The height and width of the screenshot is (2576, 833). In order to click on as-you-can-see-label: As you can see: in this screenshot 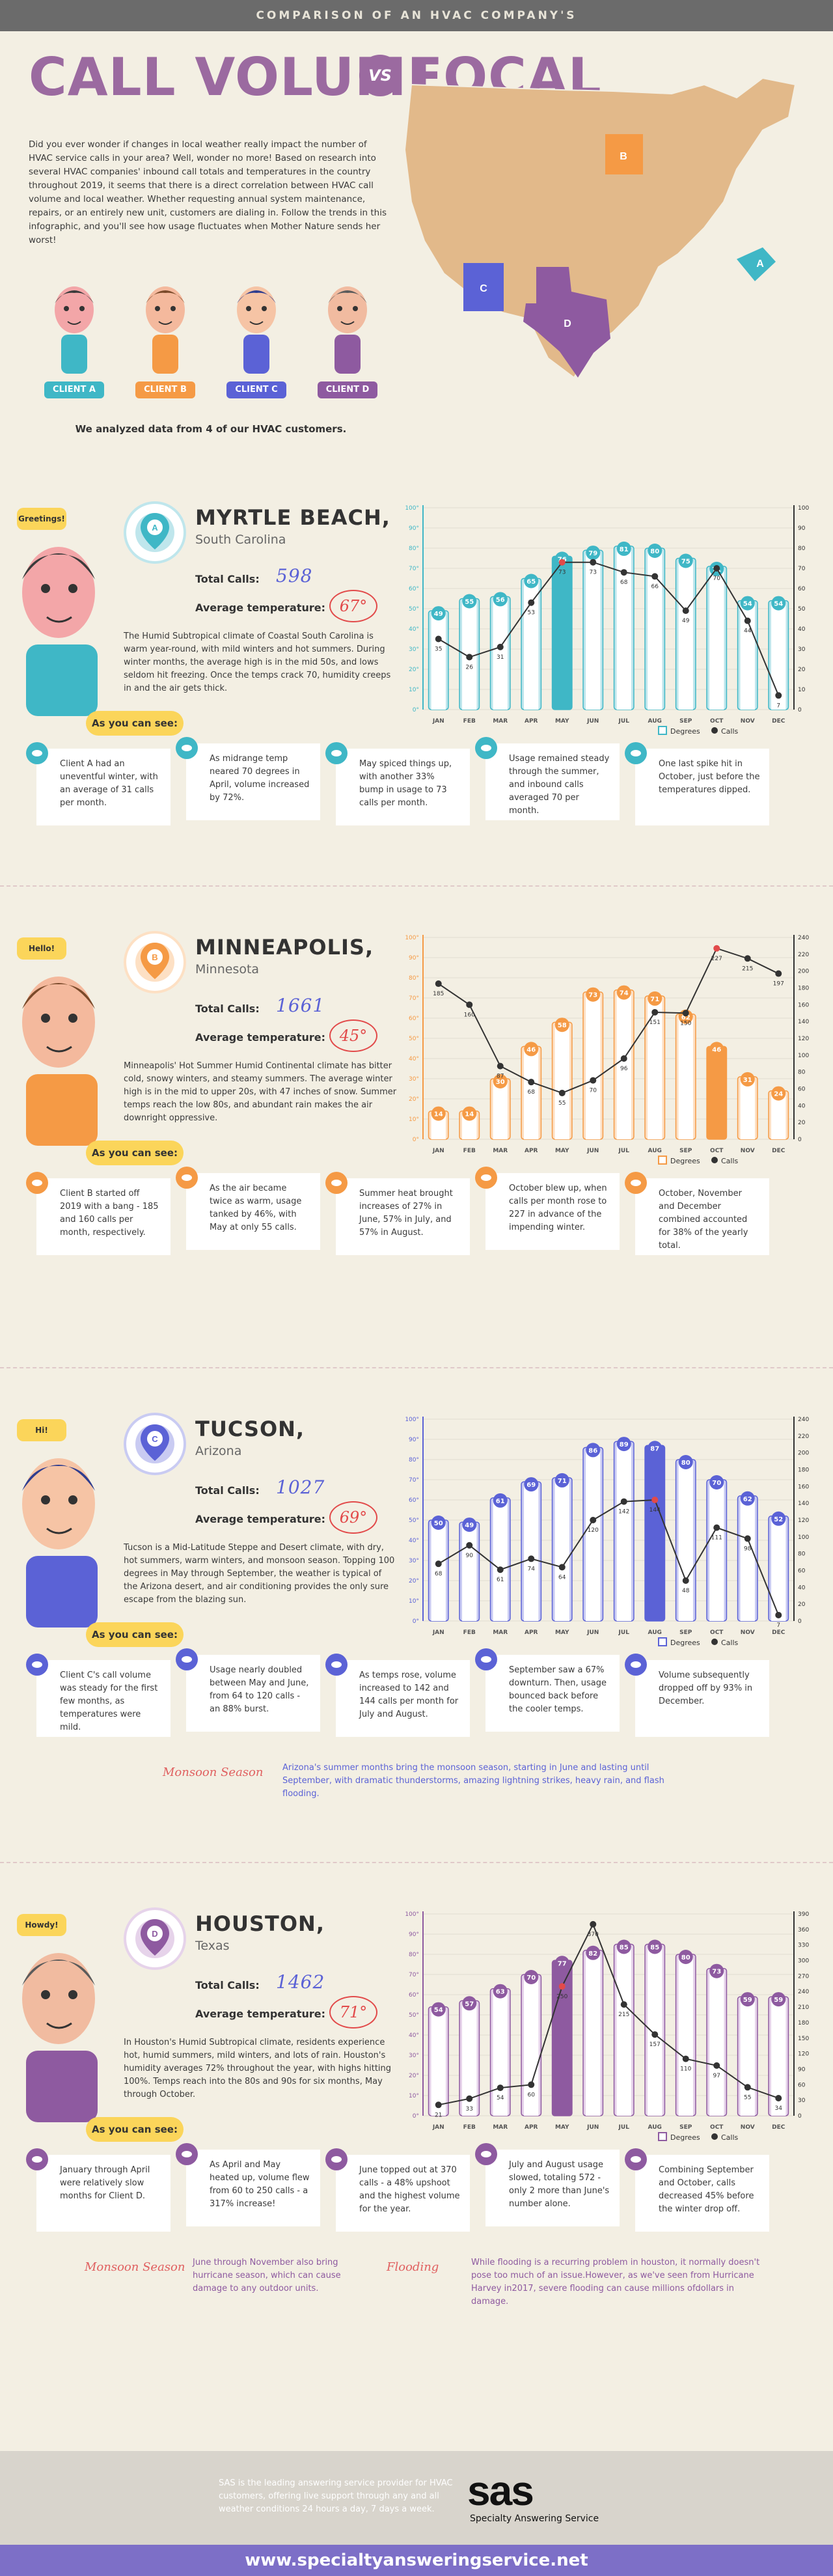, I will do `click(135, 1153)`.